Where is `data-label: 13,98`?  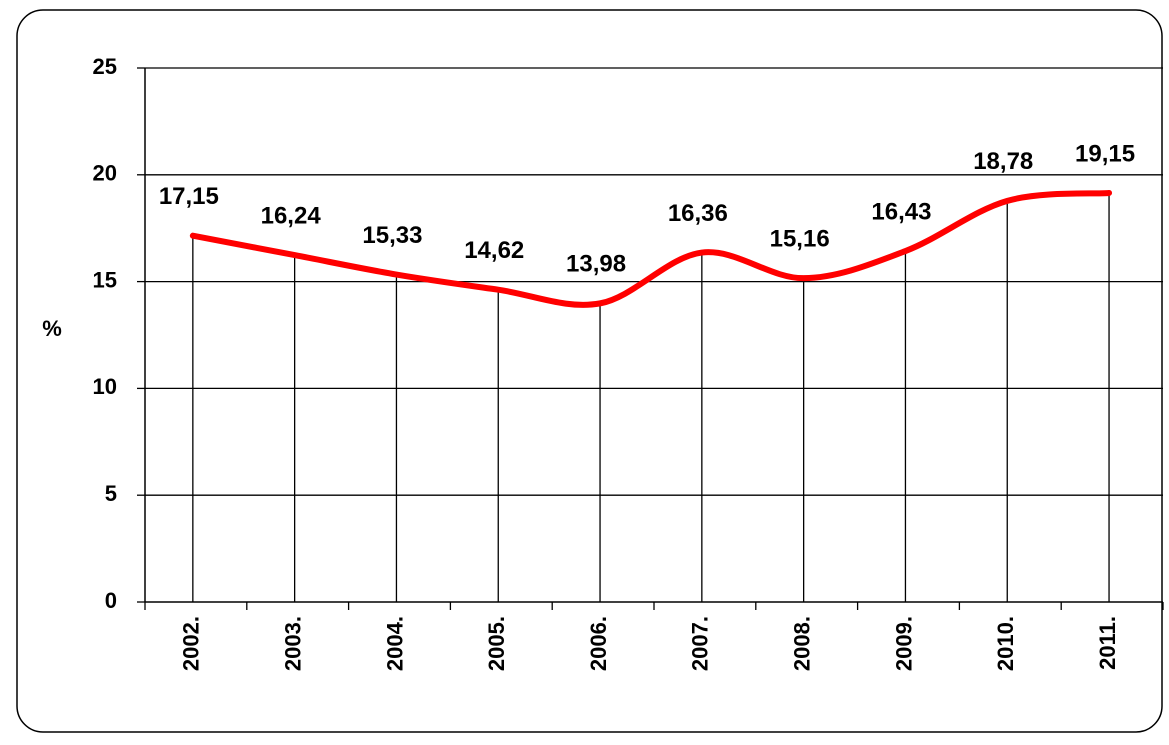
data-label: 13,98 is located at coordinates (596, 264).